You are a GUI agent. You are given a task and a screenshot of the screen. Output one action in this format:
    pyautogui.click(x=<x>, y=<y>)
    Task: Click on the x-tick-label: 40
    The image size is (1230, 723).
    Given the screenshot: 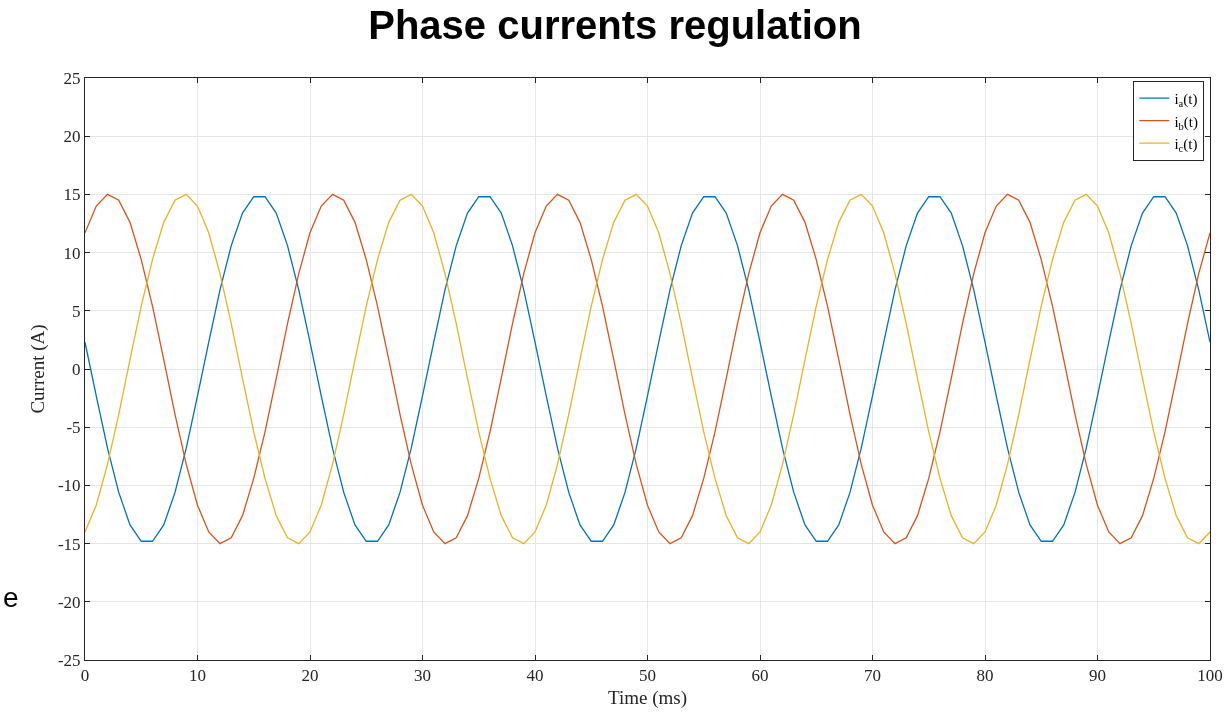 What is the action you would take?
    pyautogui.click(x=535, y=676)
    